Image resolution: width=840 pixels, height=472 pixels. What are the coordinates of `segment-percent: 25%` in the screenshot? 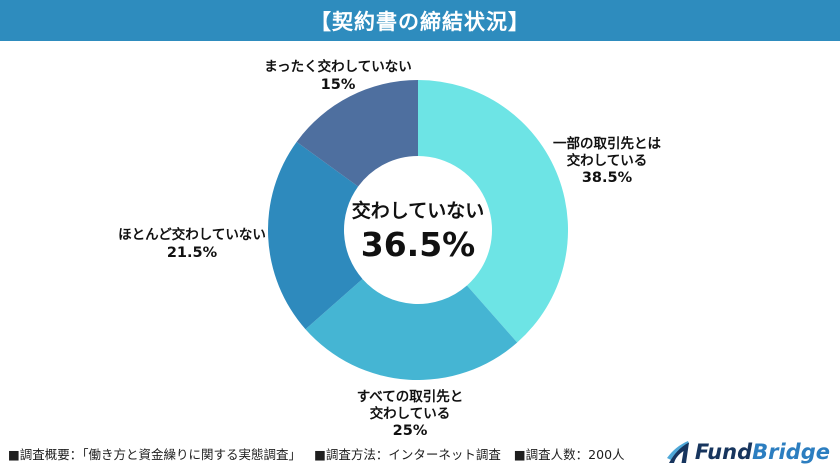 It's located at (410, 431).